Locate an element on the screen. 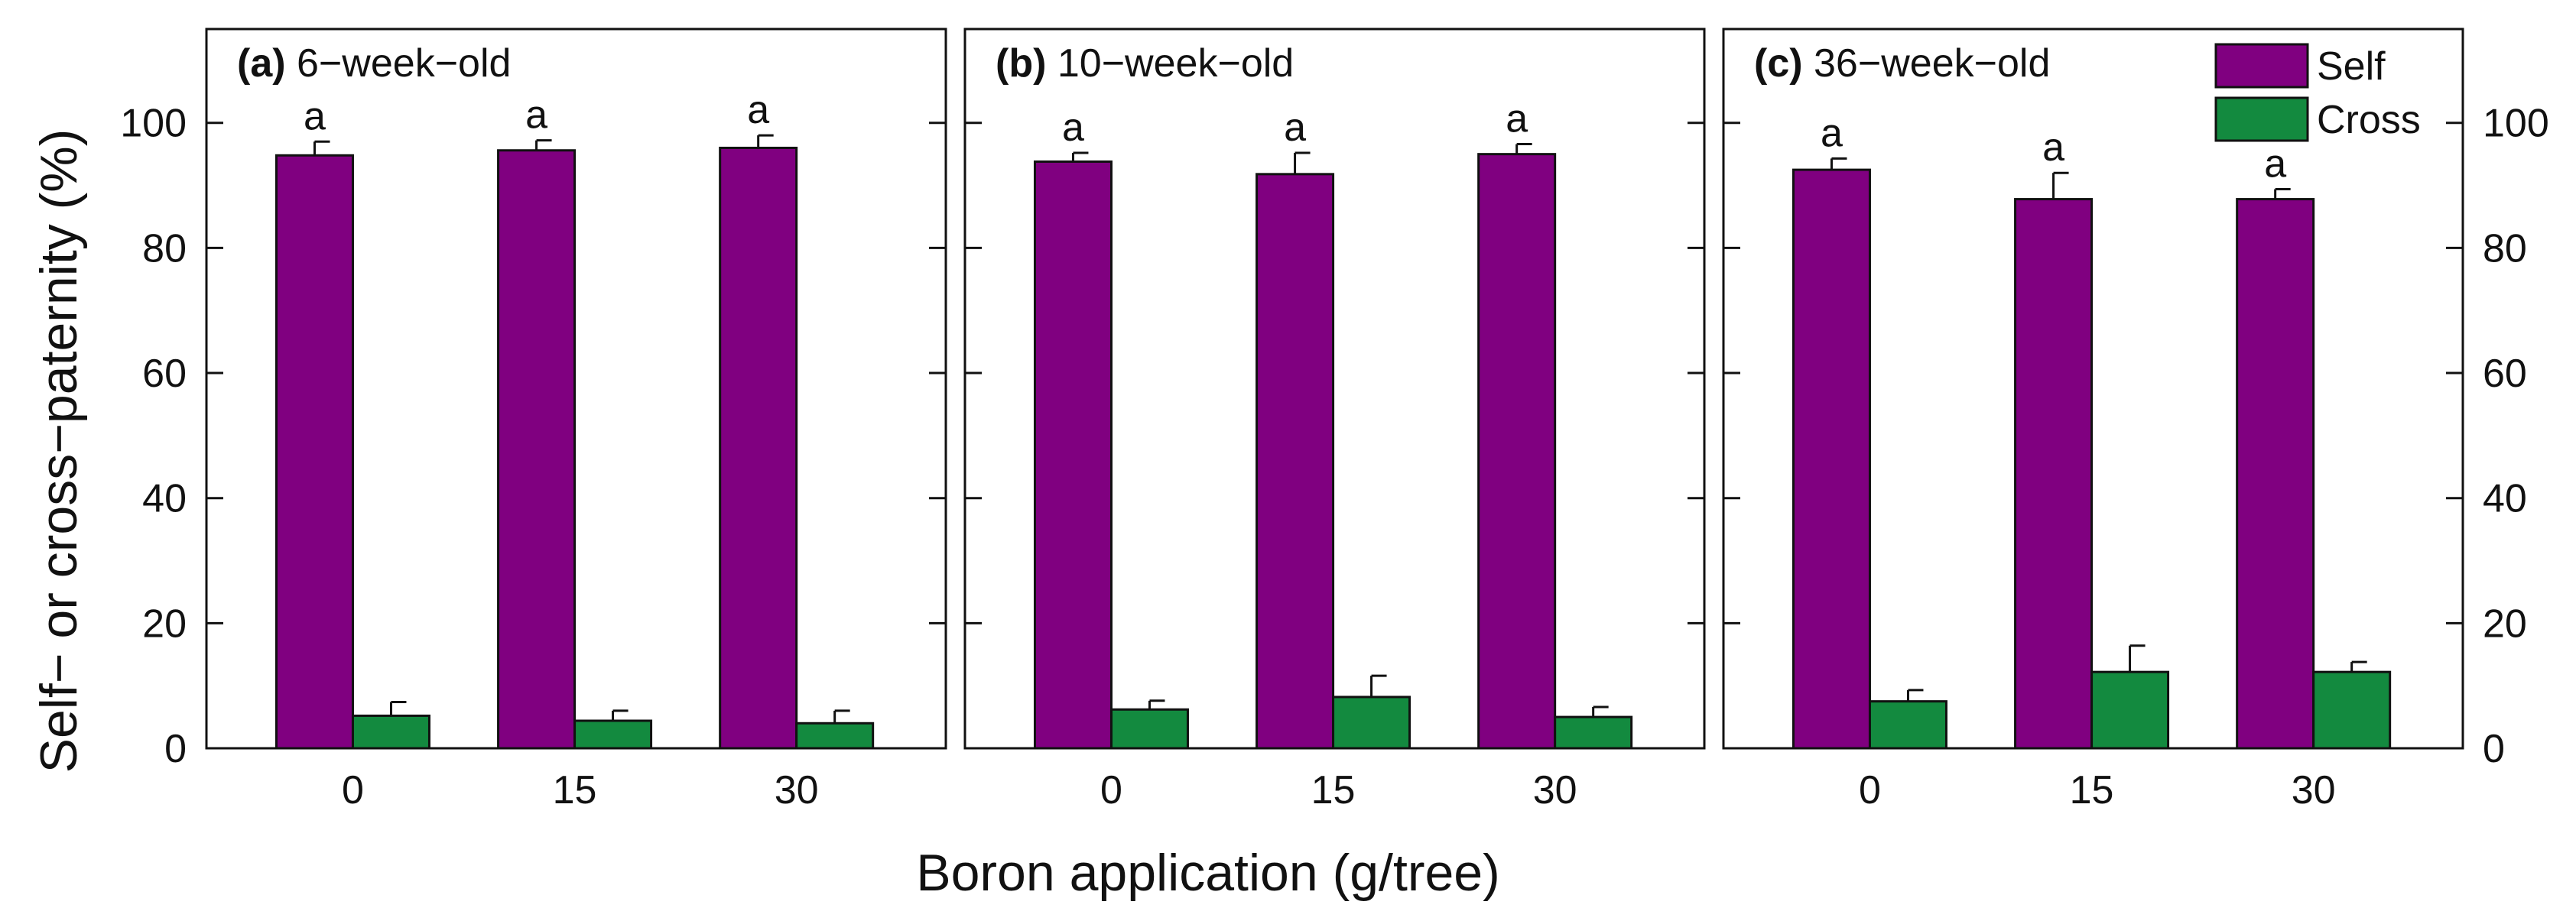  y-tick-label-left: 20 is located at coordinates (165, 624).